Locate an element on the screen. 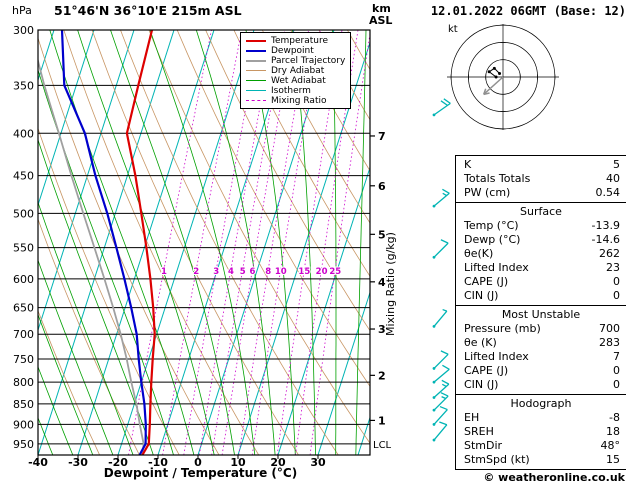 Image resolution: width=629 pixels, height=486 pixels. row-label: Temp (°C) is located at coordinates (491, 225).